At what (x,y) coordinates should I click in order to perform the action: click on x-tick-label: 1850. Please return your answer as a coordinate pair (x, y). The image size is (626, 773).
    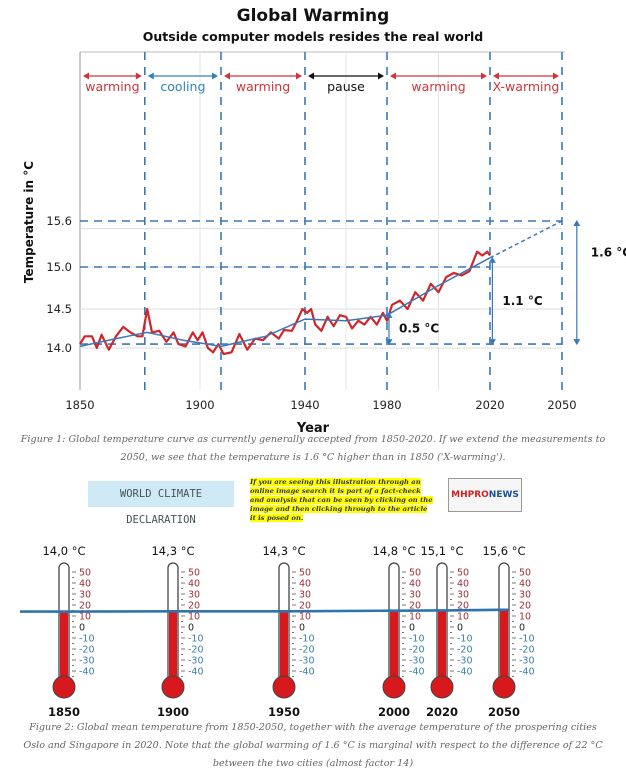
    Looking at the image, I should click on (79, 405).